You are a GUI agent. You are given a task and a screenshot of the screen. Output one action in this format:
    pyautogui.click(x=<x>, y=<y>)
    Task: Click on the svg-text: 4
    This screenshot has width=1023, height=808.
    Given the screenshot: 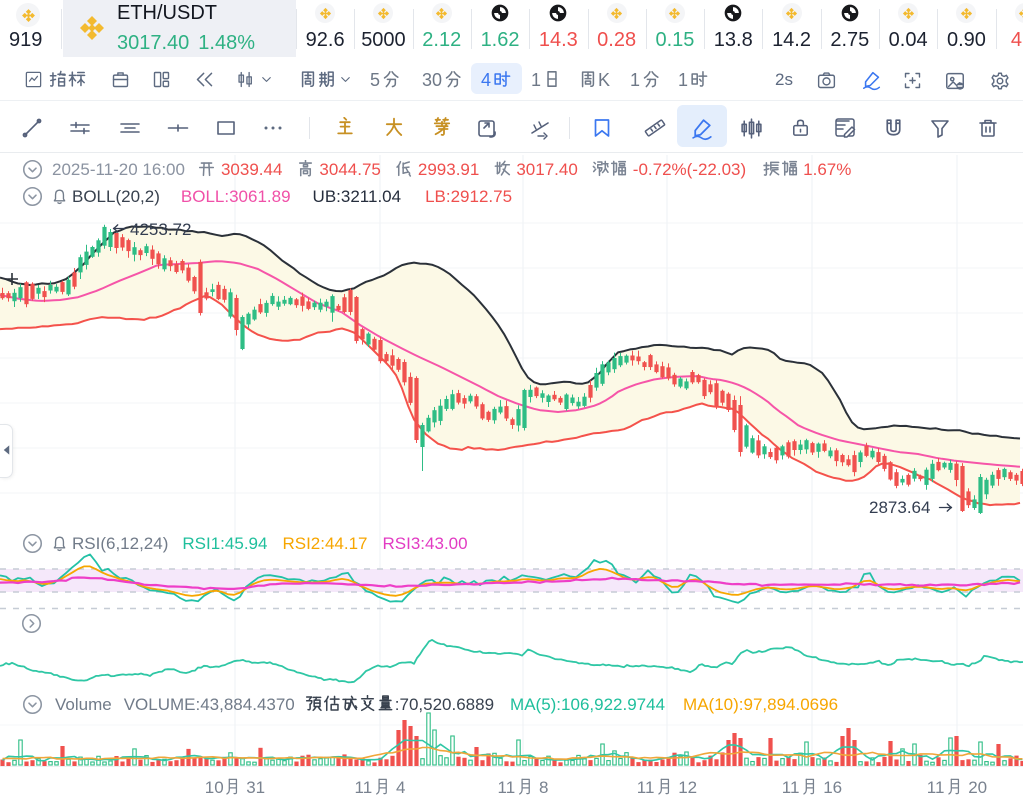 What is the action you would take?
    pyautogui.click(x=400, y=787)
    